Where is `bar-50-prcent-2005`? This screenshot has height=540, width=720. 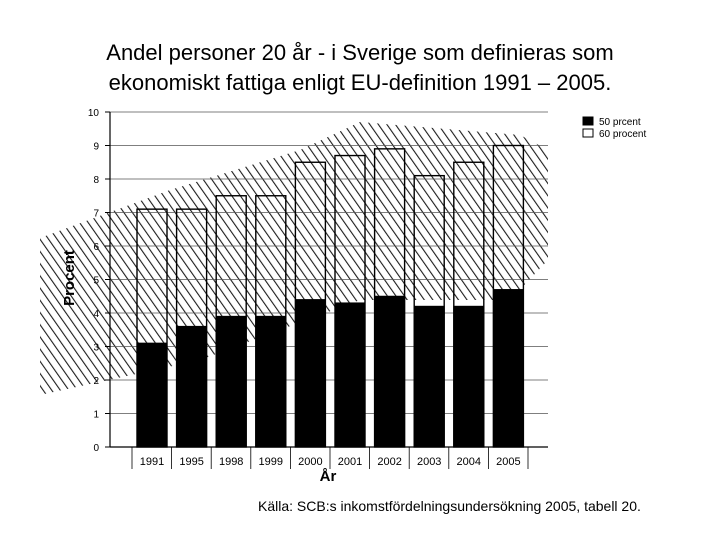
bar-50-prcent-2005 is located at coordinates (508, 368).